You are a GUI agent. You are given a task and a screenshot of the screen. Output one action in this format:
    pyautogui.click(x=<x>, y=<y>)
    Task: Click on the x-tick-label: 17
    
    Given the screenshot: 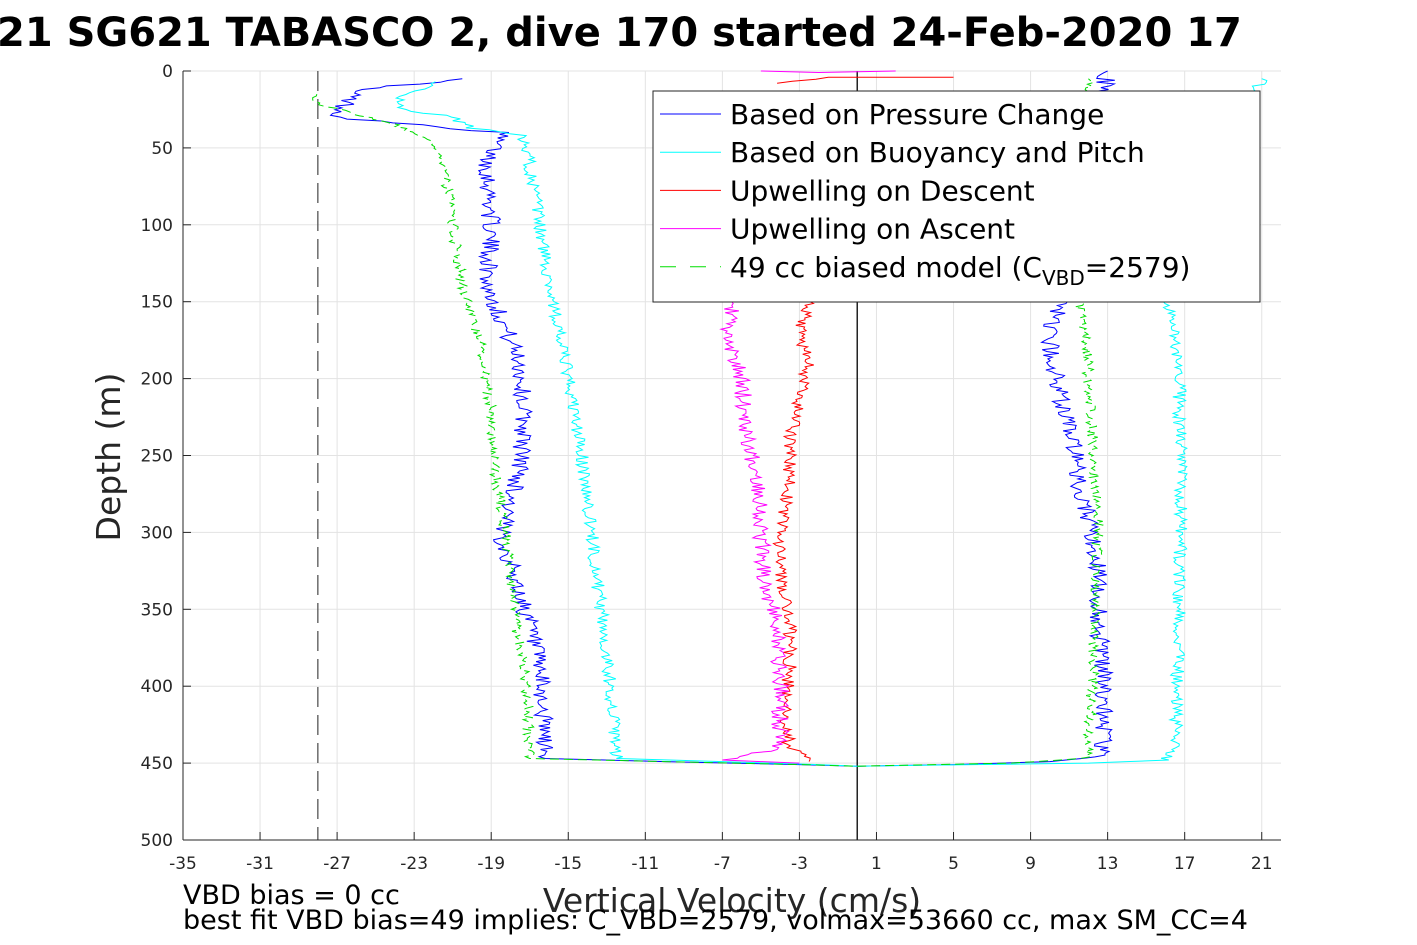 What is the action you would take?
    pyautogui.click(x=1185, y=864)
    